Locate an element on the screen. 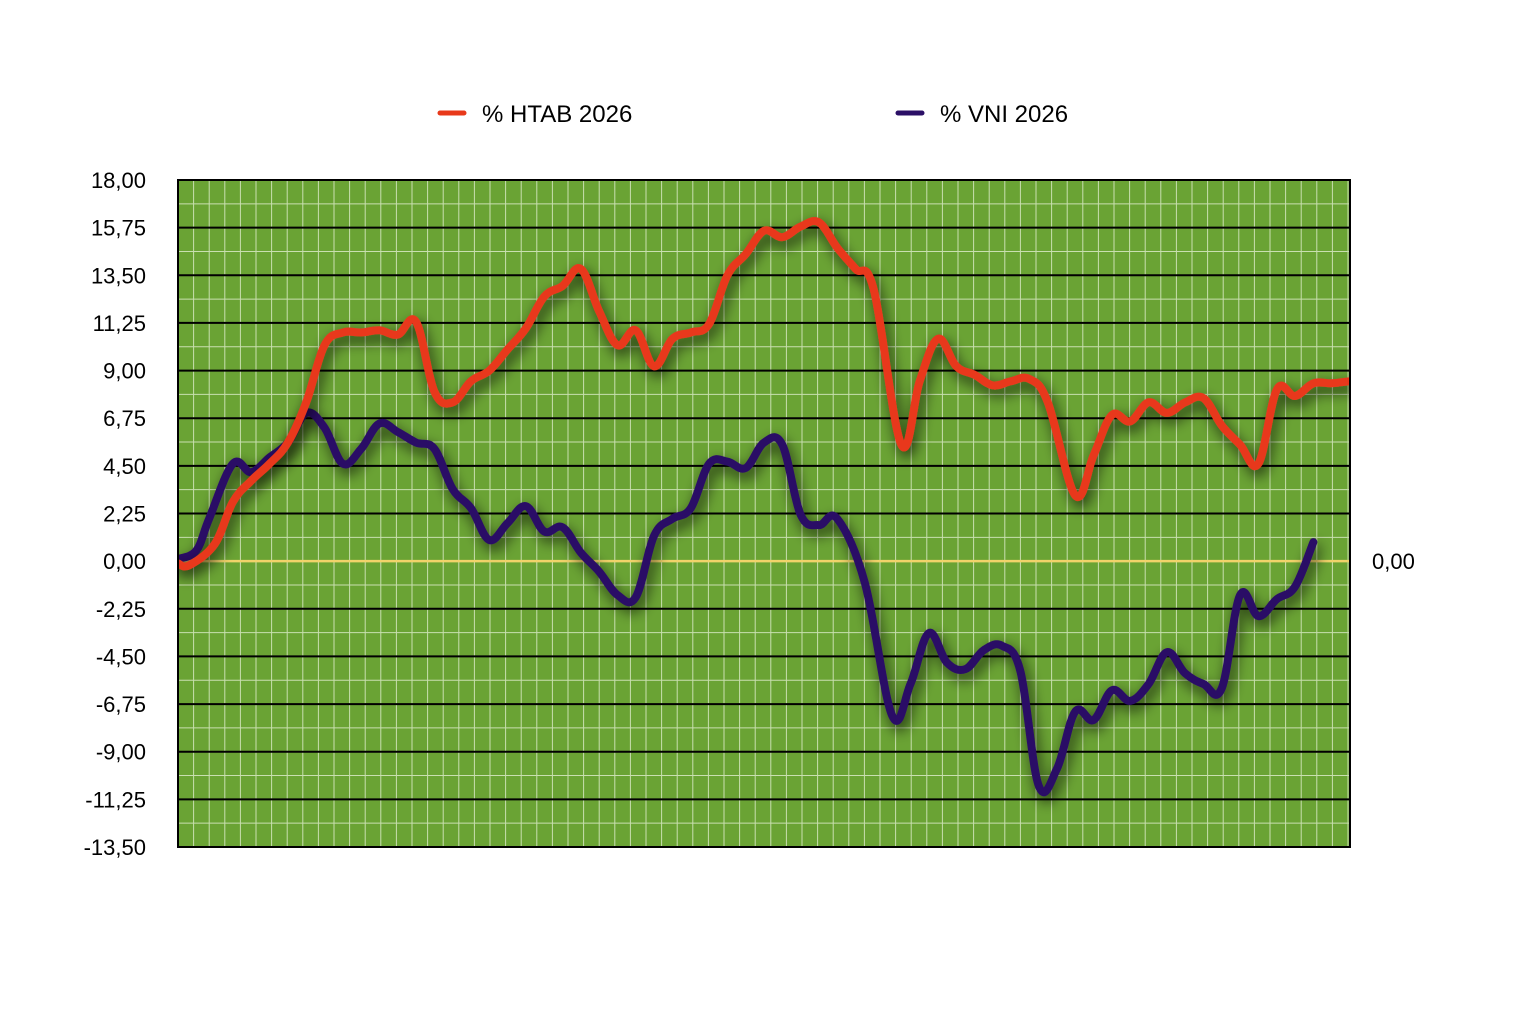 This screenshot has width=1518, height=1025. legend-label-htab-2026: % HTAB 2026 is located at coordinates (557, 114).